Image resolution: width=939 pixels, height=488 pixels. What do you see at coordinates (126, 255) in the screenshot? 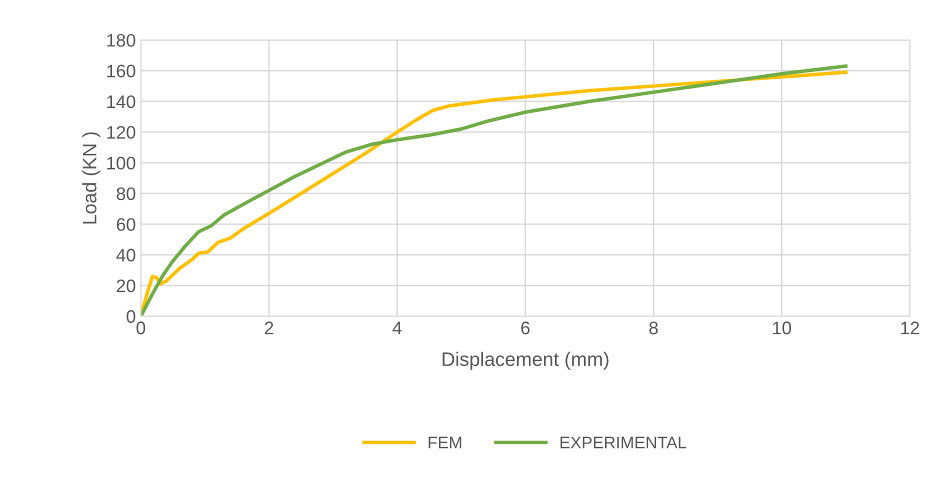
I see `y-tick-label: 40` at bounding box center [126, 255].